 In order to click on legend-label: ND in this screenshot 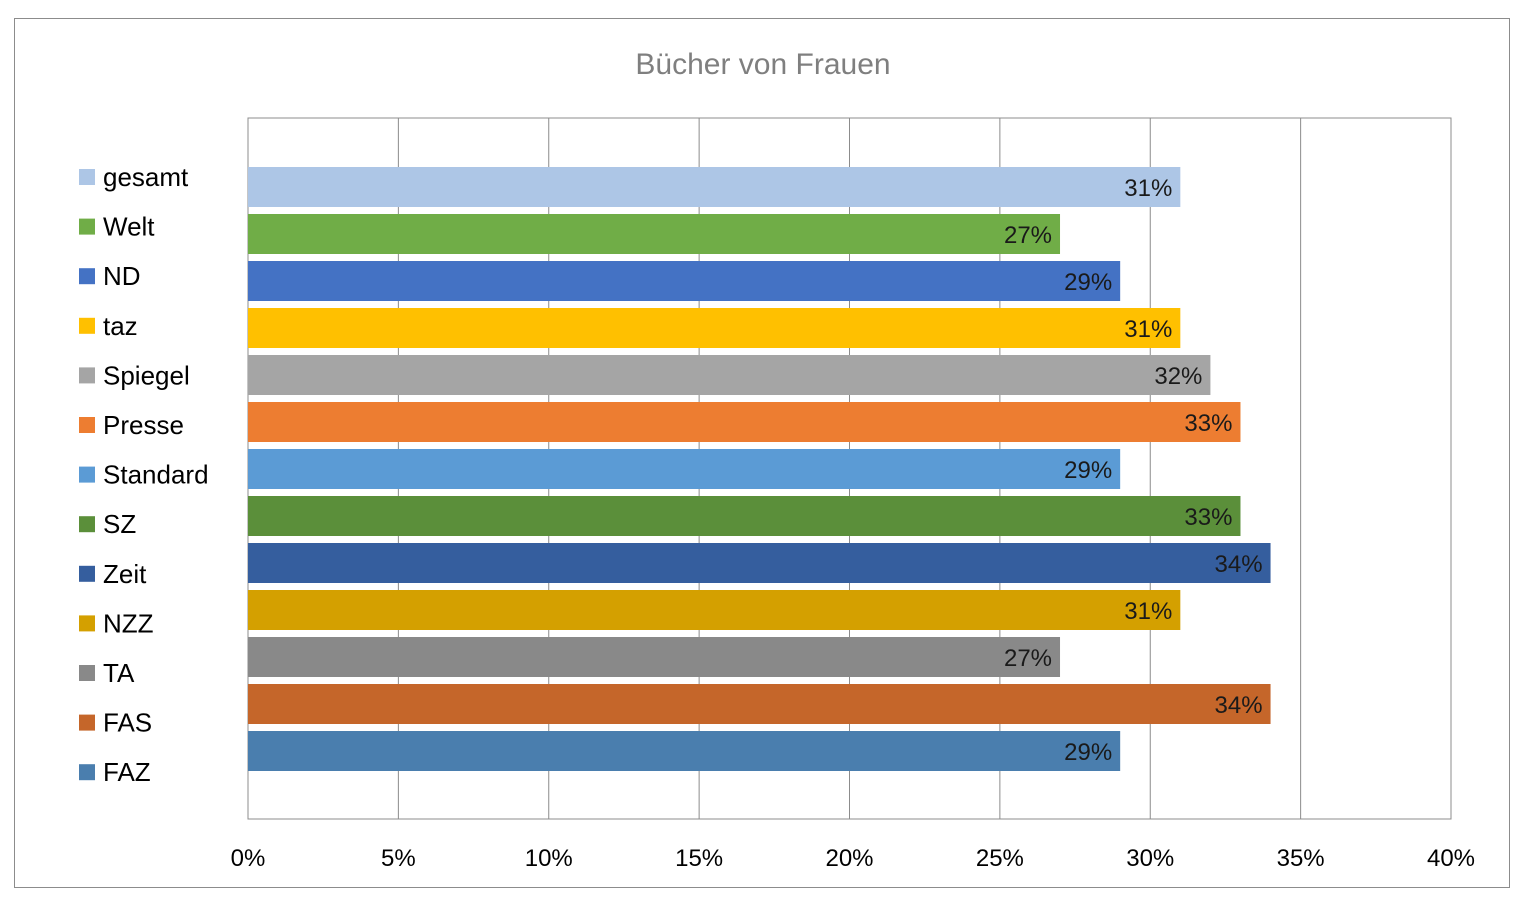, I will do `click(122, 276)`.